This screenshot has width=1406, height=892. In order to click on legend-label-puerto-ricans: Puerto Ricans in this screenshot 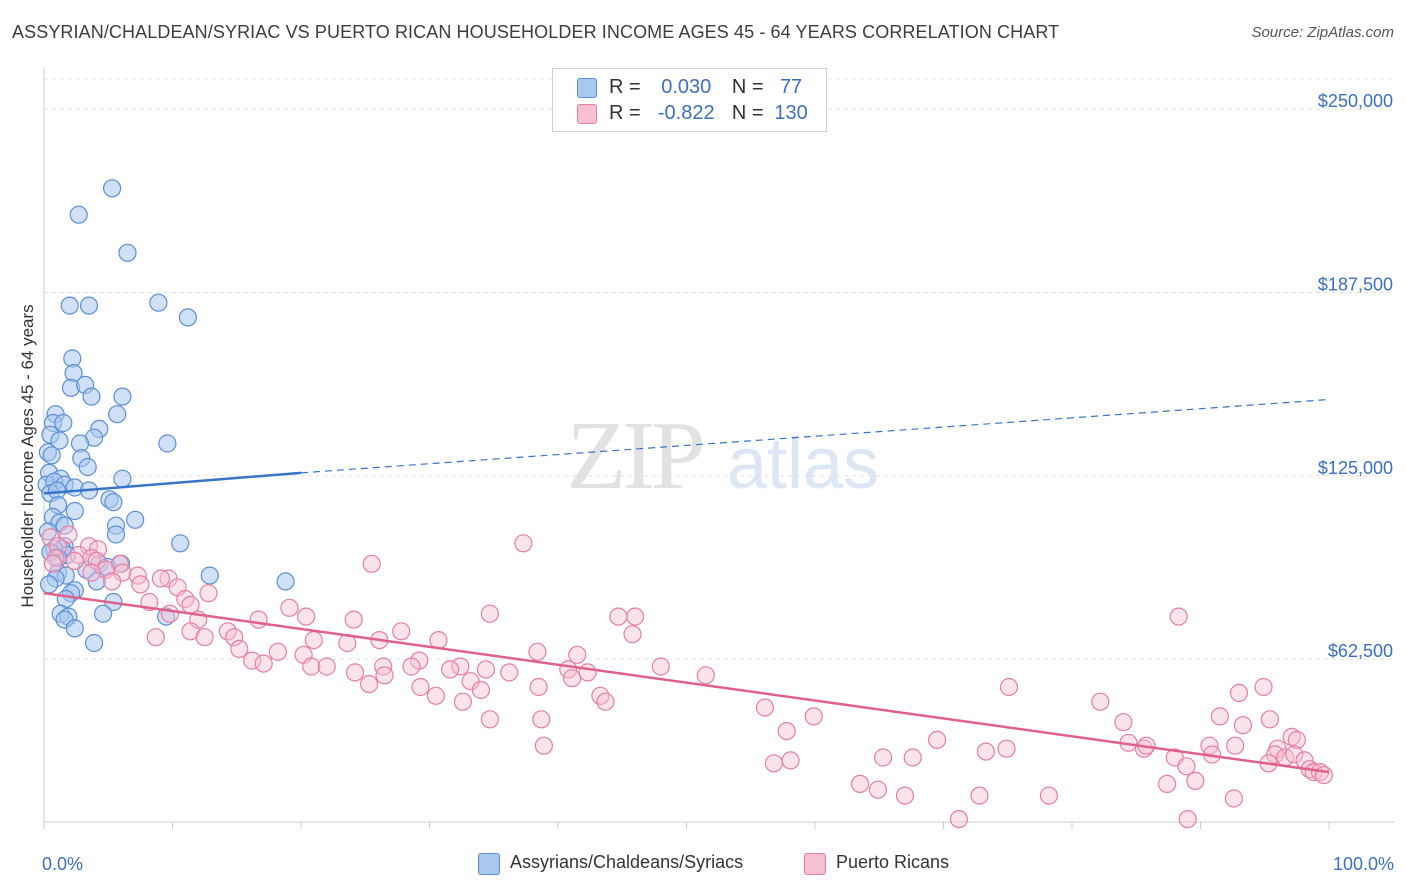, I will do `click(893, 862)`.